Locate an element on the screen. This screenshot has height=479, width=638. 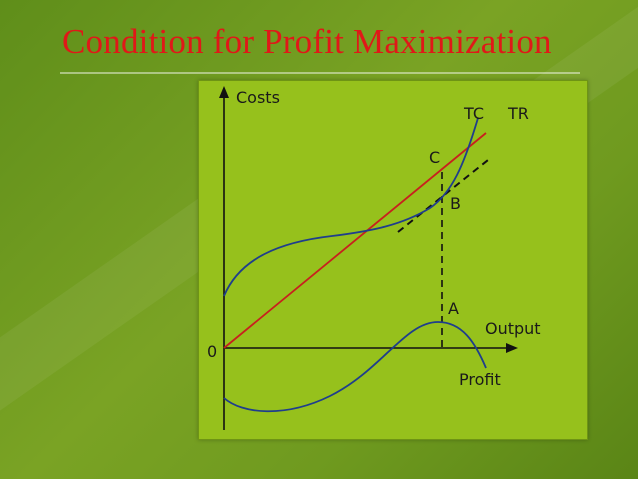
origin-label: 0 is located at coordinates (212, 351).